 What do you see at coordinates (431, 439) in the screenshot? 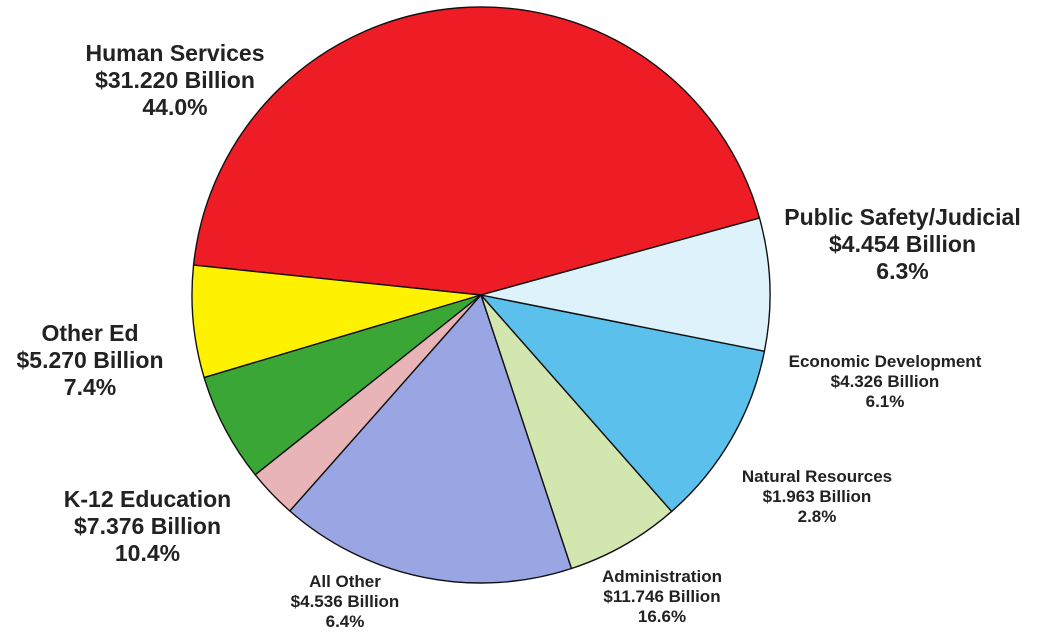
I see `pie-slice-administration` at bounding box center [431, 439].